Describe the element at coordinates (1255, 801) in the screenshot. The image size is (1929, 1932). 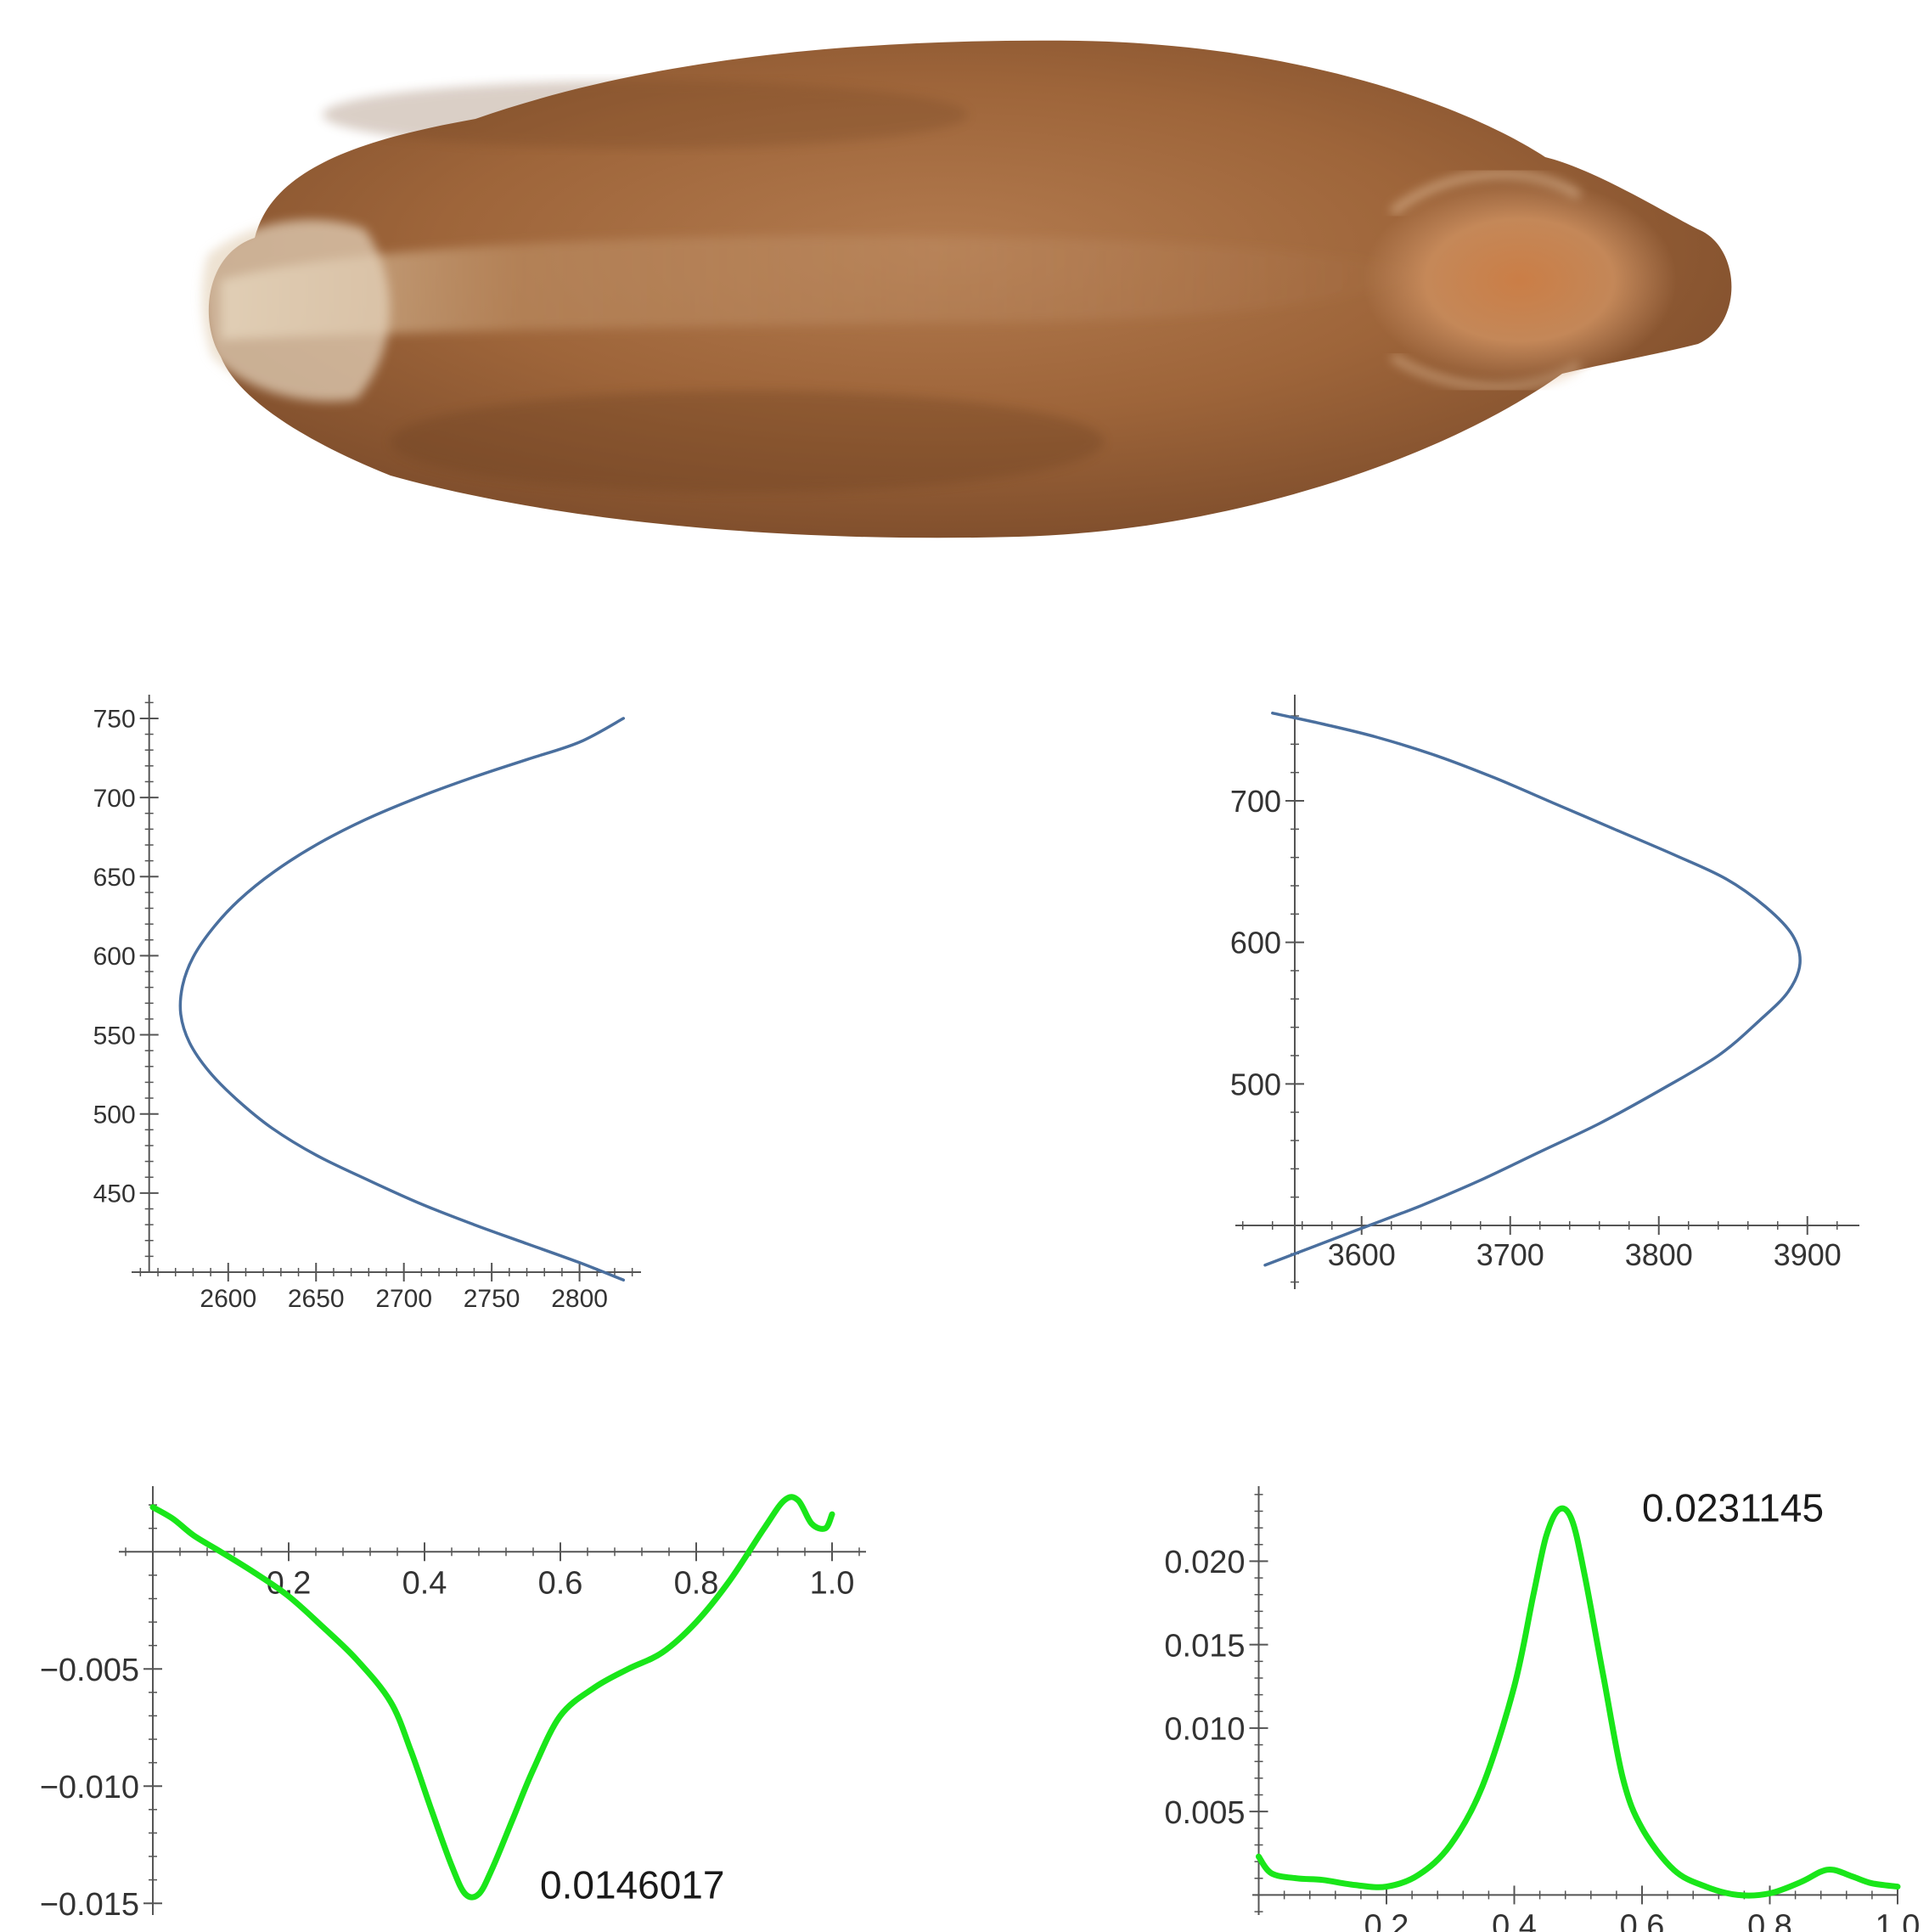
I see `profile-right-y-tick-label: 700` at that location.